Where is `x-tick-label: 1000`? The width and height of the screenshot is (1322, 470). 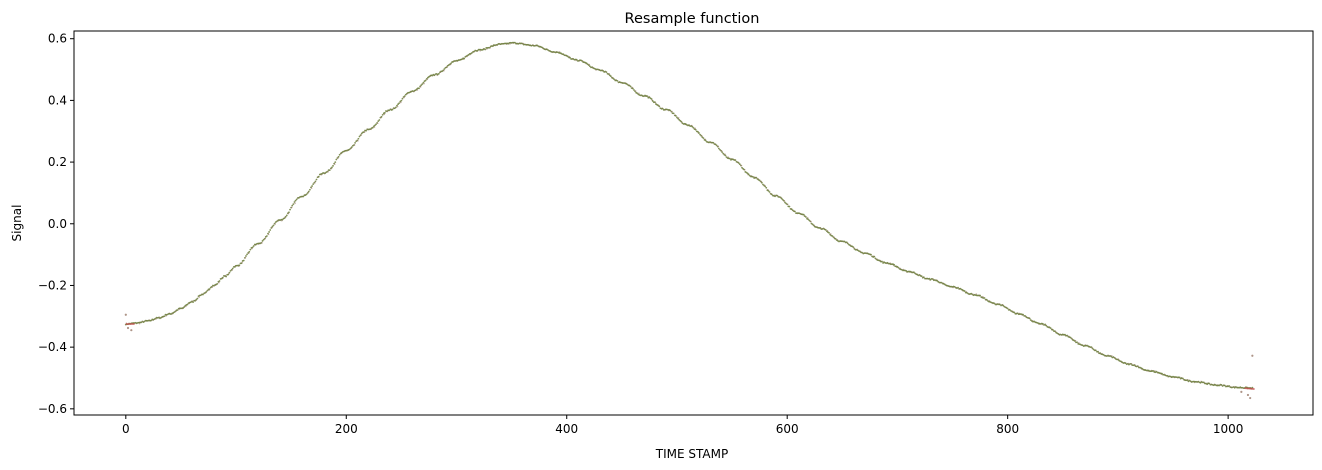 x-tick-label: 1000 is located at coordinates (1228, 429).